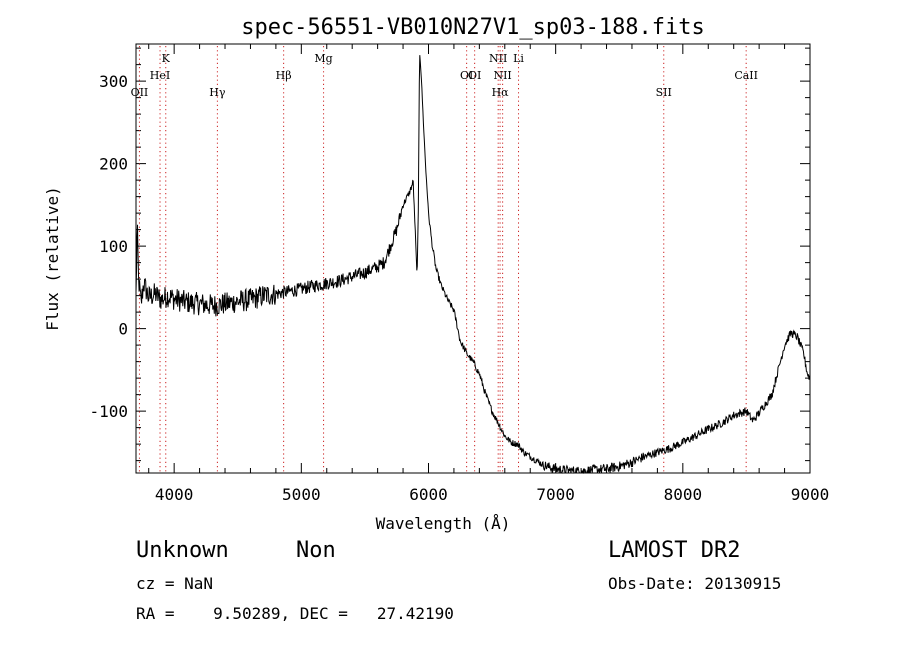 This screenshot has height=650, width=900. I want to click on y-tick-label: 300, so click(113, 81).